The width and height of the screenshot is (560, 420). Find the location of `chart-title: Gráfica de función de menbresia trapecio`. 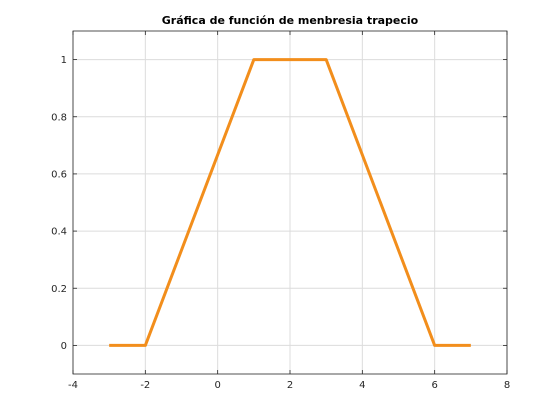

chart-title: Gráfica de función de menbresia trapecio is located at coordinates (290, 20).